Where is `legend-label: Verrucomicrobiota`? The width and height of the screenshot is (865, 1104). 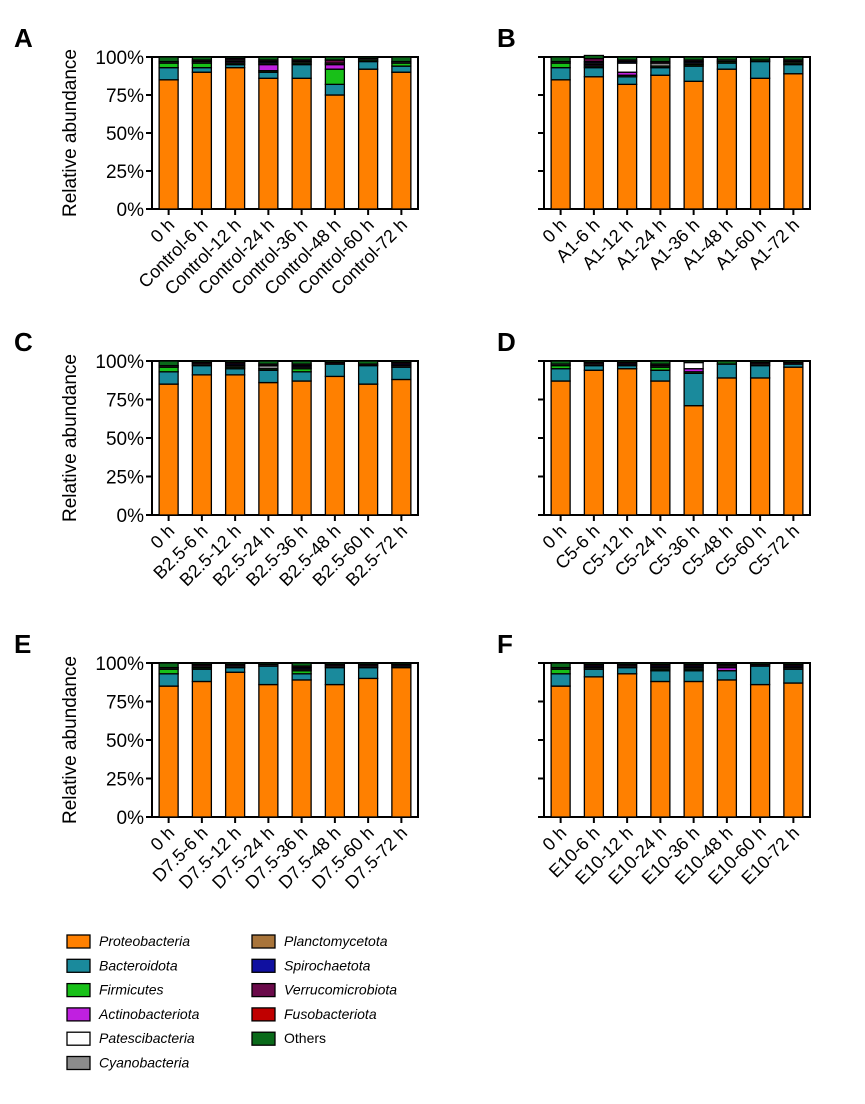
legend-label: Verrucomicrobiota is located at coordinates (340, 990).